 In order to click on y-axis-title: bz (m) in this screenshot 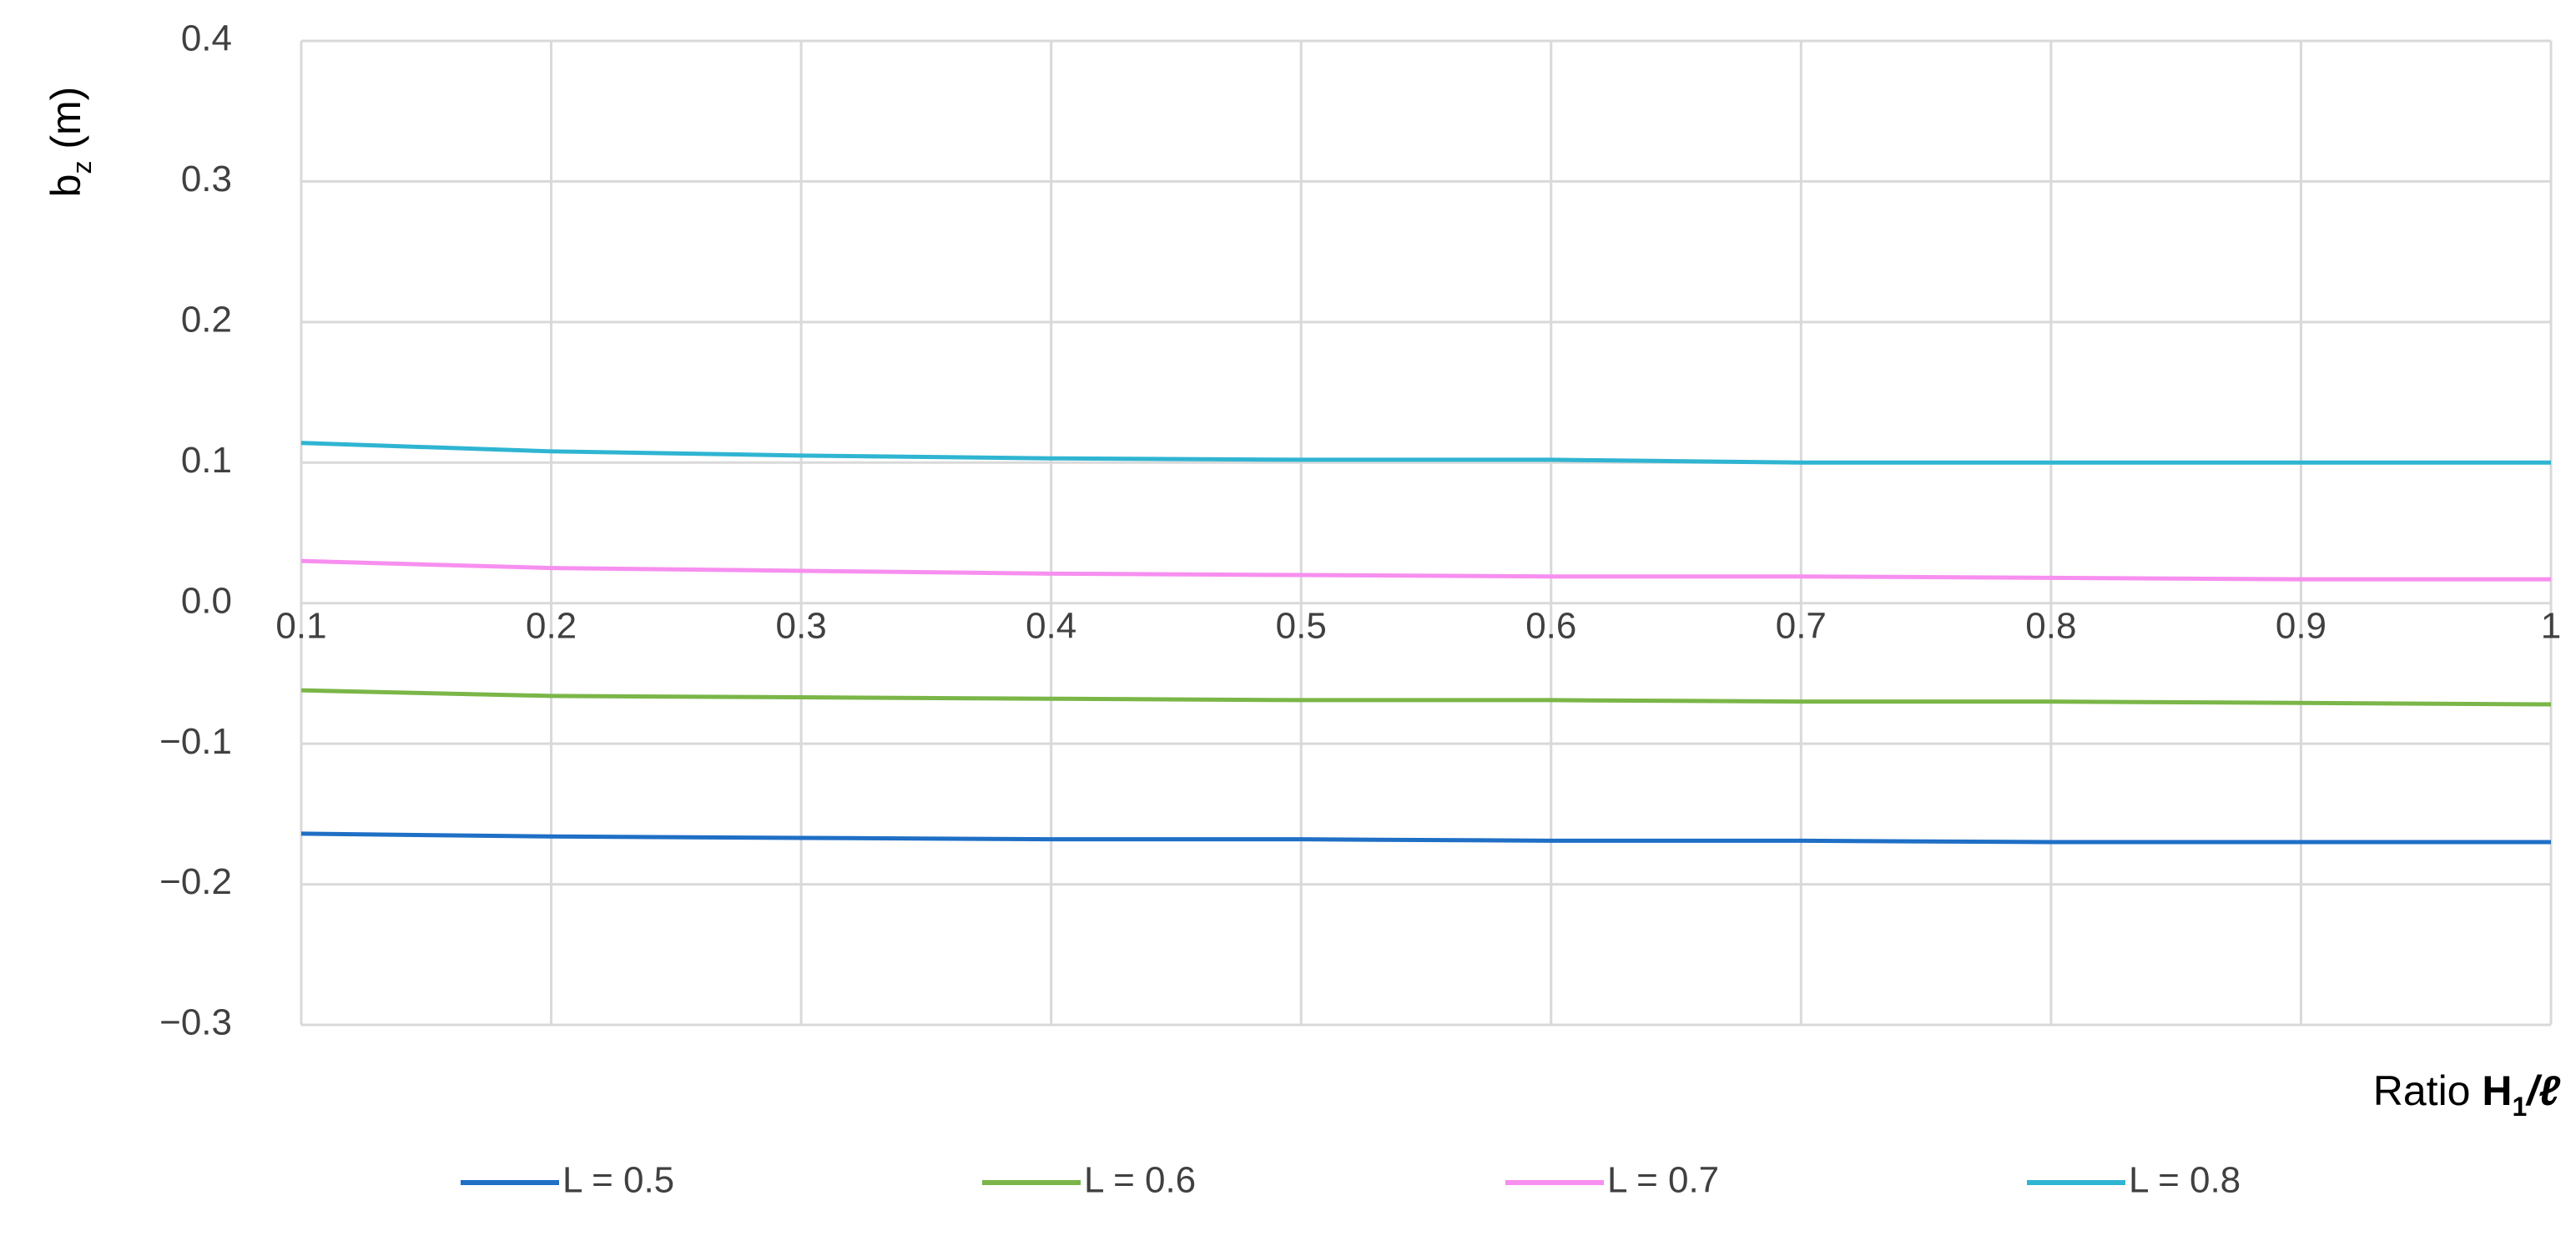, I will do `click(70, 142)`.